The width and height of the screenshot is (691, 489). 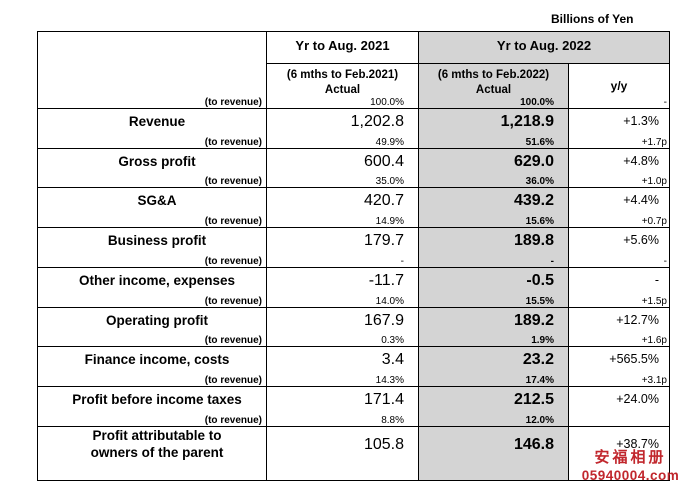 I want to click on curr-value: 23.2, so click(x=538, y=359).